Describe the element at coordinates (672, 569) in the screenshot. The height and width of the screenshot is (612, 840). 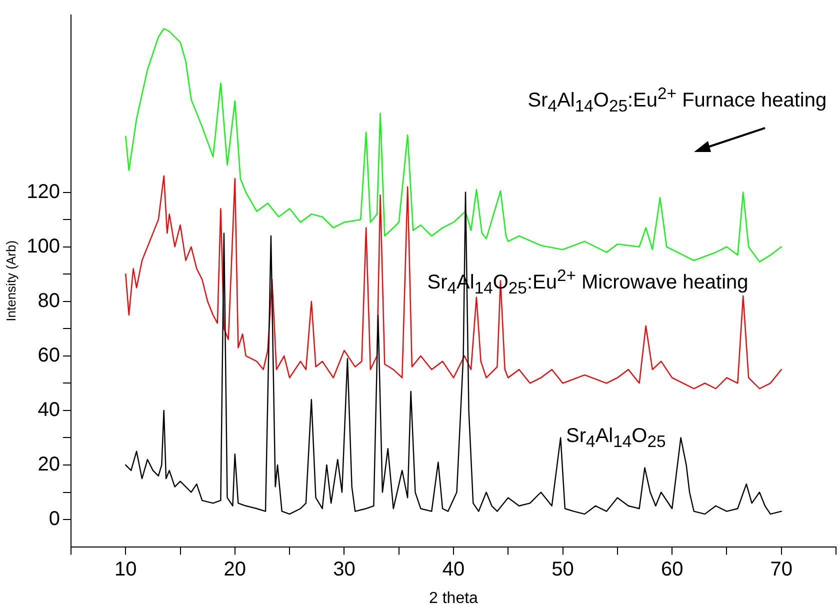
I see `x-tick-label: 60` at that location.